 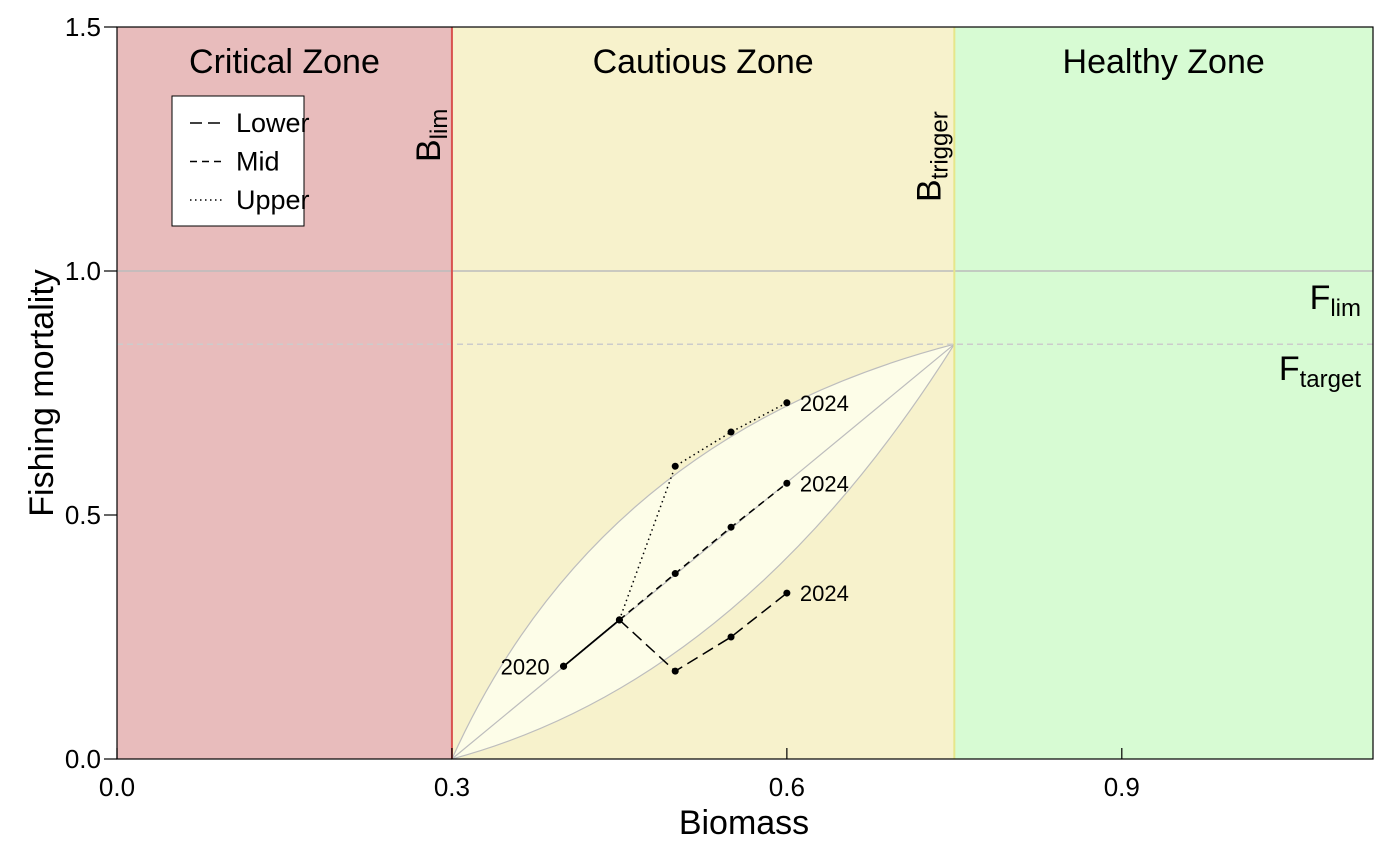 I want to click on y-tick-label: 1.0, so click(x=83, y=271).